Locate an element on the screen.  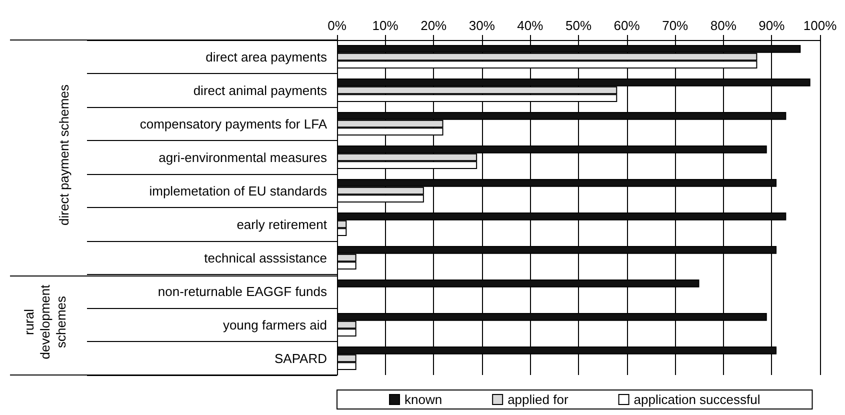
legend-label: application successful is located at coordinates (697, 399).